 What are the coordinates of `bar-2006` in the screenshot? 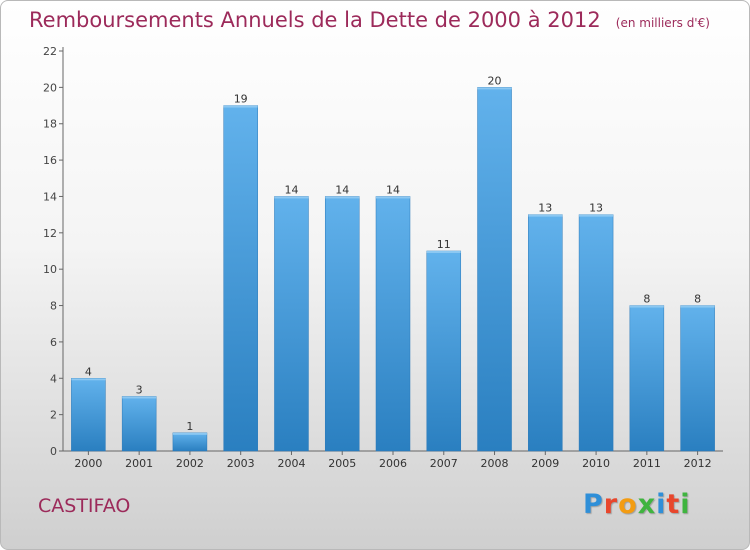 It's located at (393, 324).